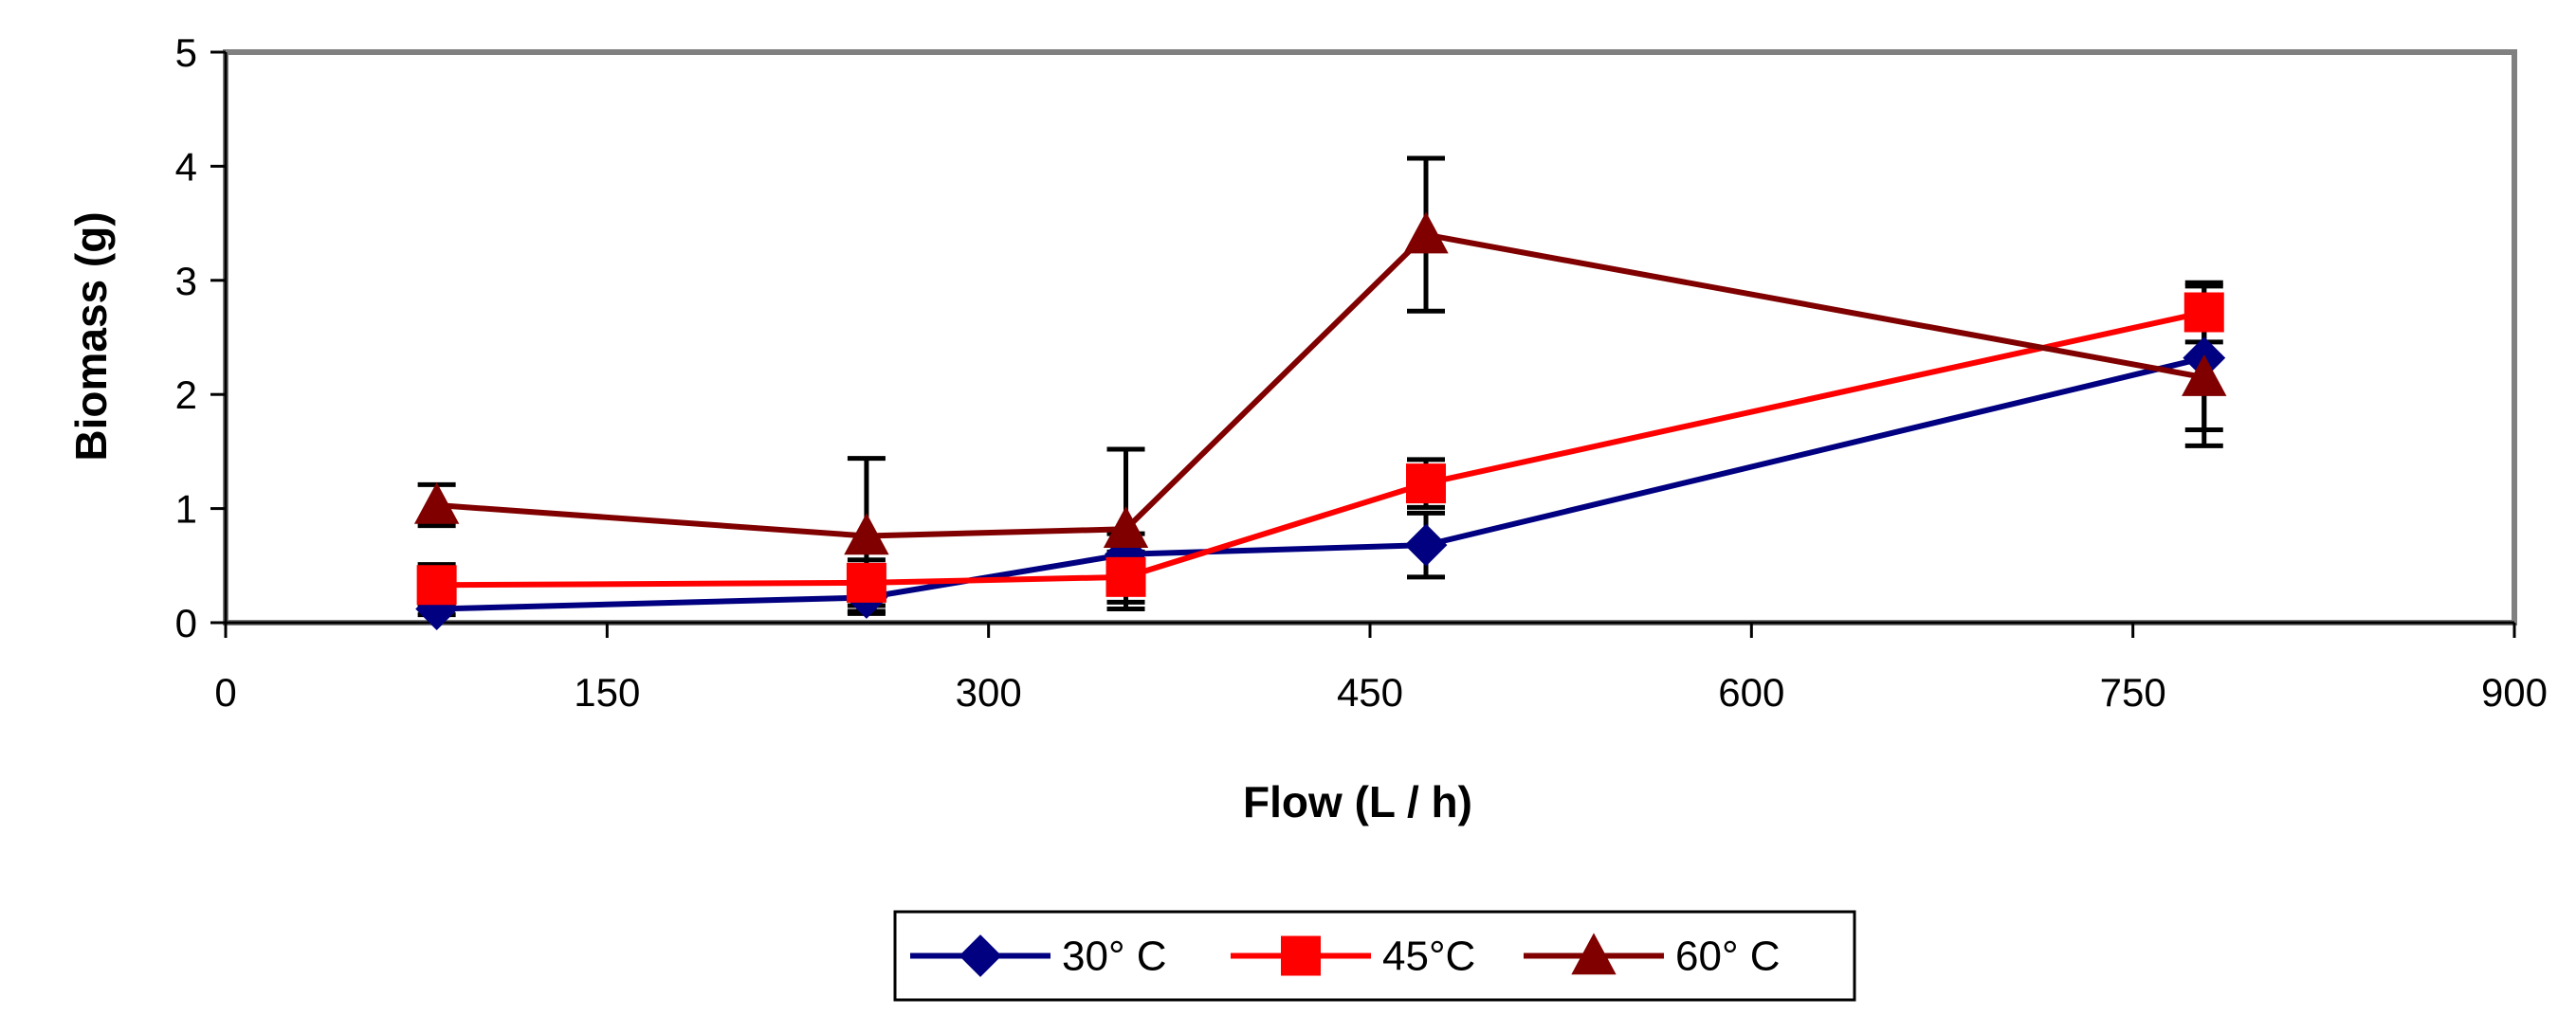 The height and width of the screenshot is (1034, 2576). Describe the element at coordinates (436, 585) in the screenshot. I see `data-point-s1-p0` at that location.